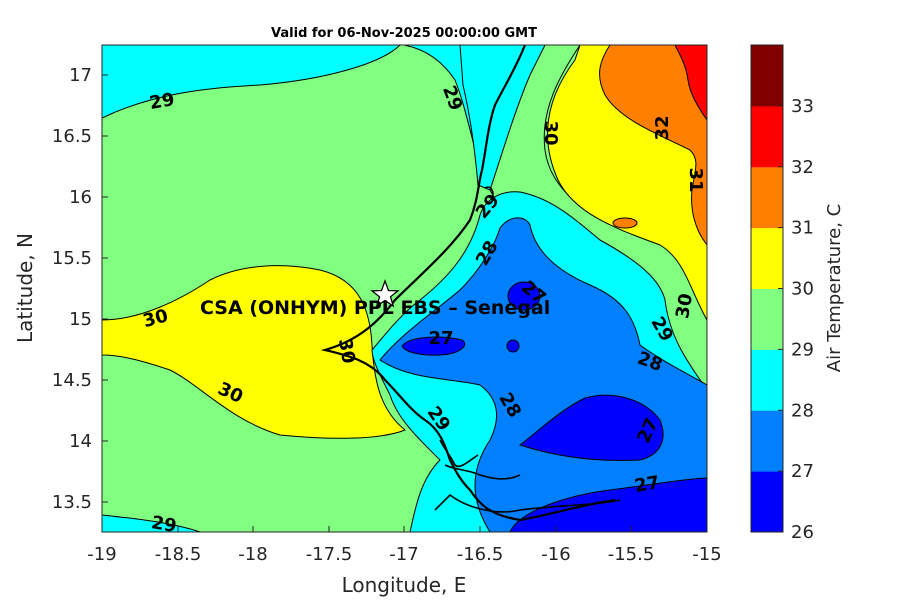 Image resolution: width=900 pixels, height=604 pixels. What do you see at coordinates (591, 427) in the screenshot?
I see `band-26-27-southeast` at bounding box center [591, 427].